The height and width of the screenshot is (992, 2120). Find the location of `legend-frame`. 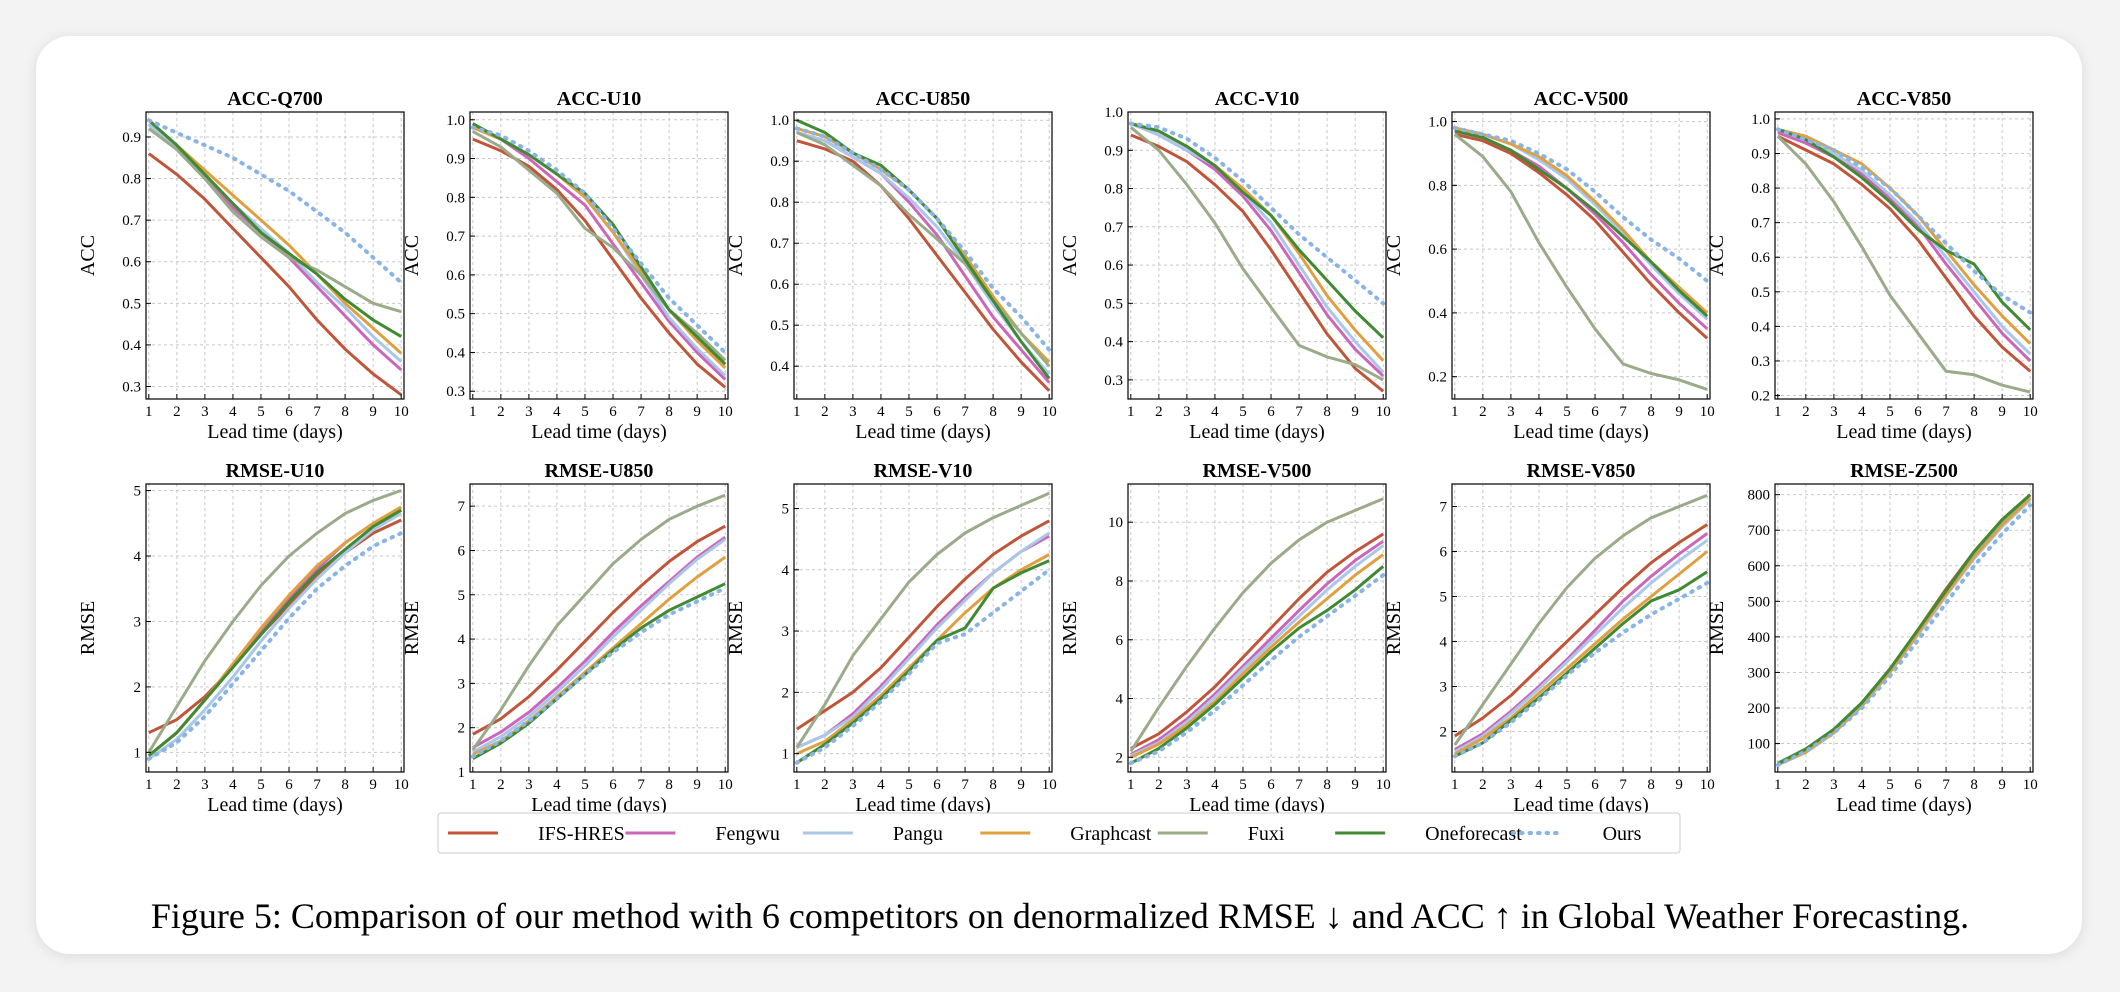

legend-frame is located at coordinates (1059, 833).